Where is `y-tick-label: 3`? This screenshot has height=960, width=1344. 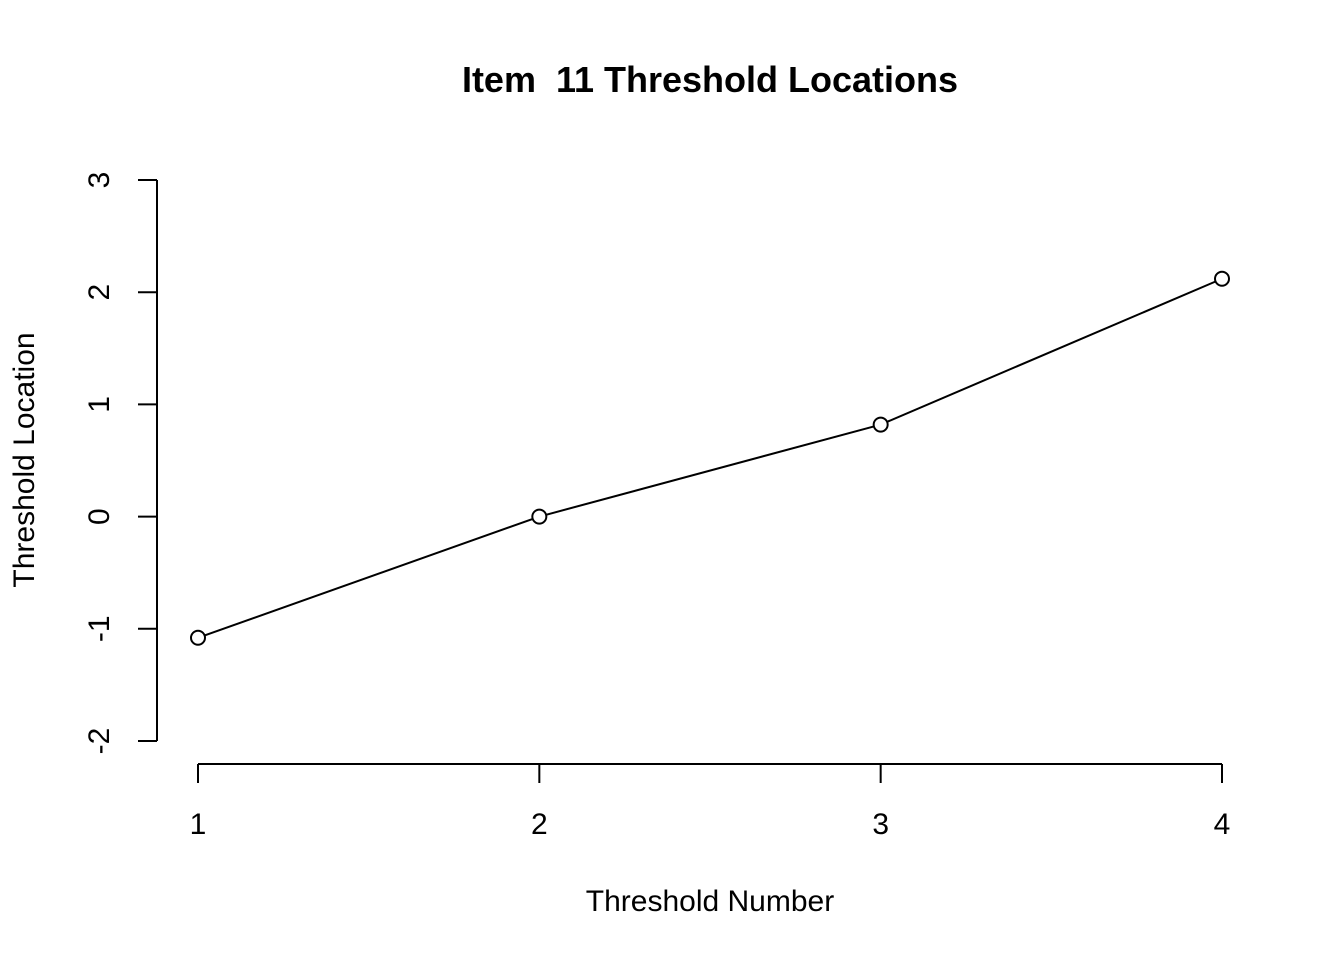
y-tick-label: 3 is located at coordinates (99, 180).